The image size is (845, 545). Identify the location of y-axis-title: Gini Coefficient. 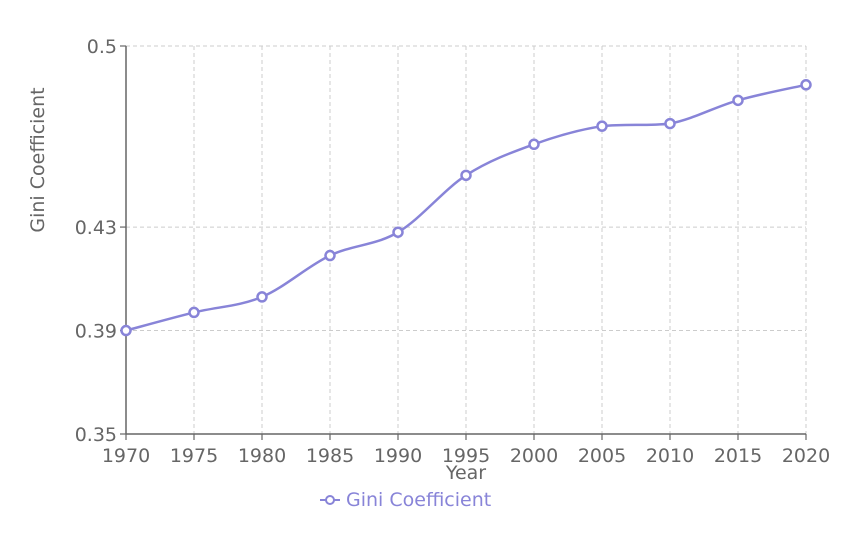
(38, 159).